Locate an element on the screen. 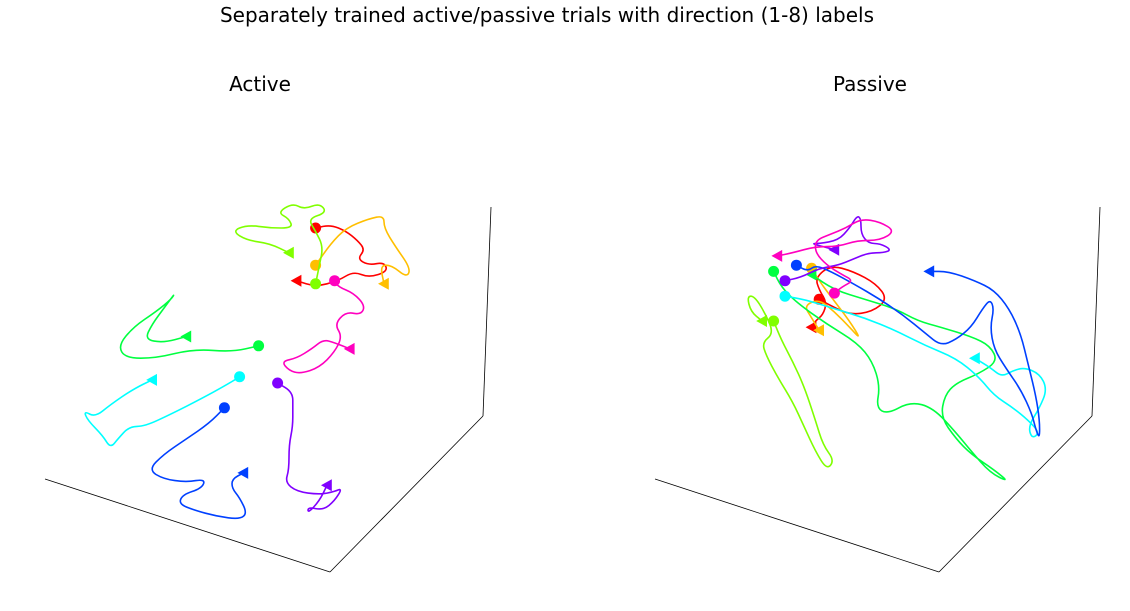 Image resolution: width=1130 pixels, height=611 pixels. axis-x-edge-passive is located at coordinates (797, 525).